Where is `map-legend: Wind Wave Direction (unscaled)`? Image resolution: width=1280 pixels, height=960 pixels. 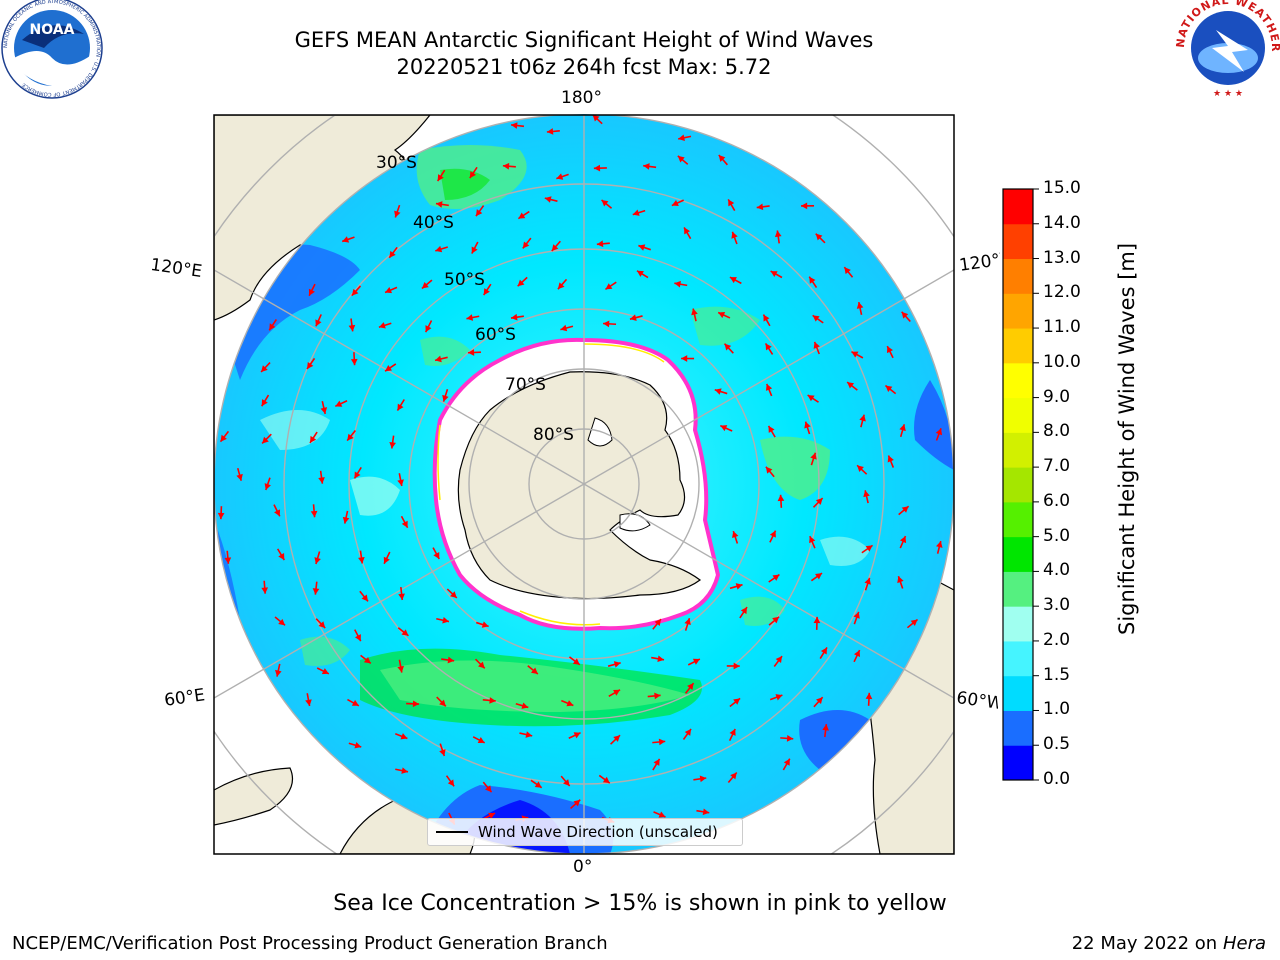 map-legend: Wind Wave Direction (unscaled) is located at coordinates (585, 832).